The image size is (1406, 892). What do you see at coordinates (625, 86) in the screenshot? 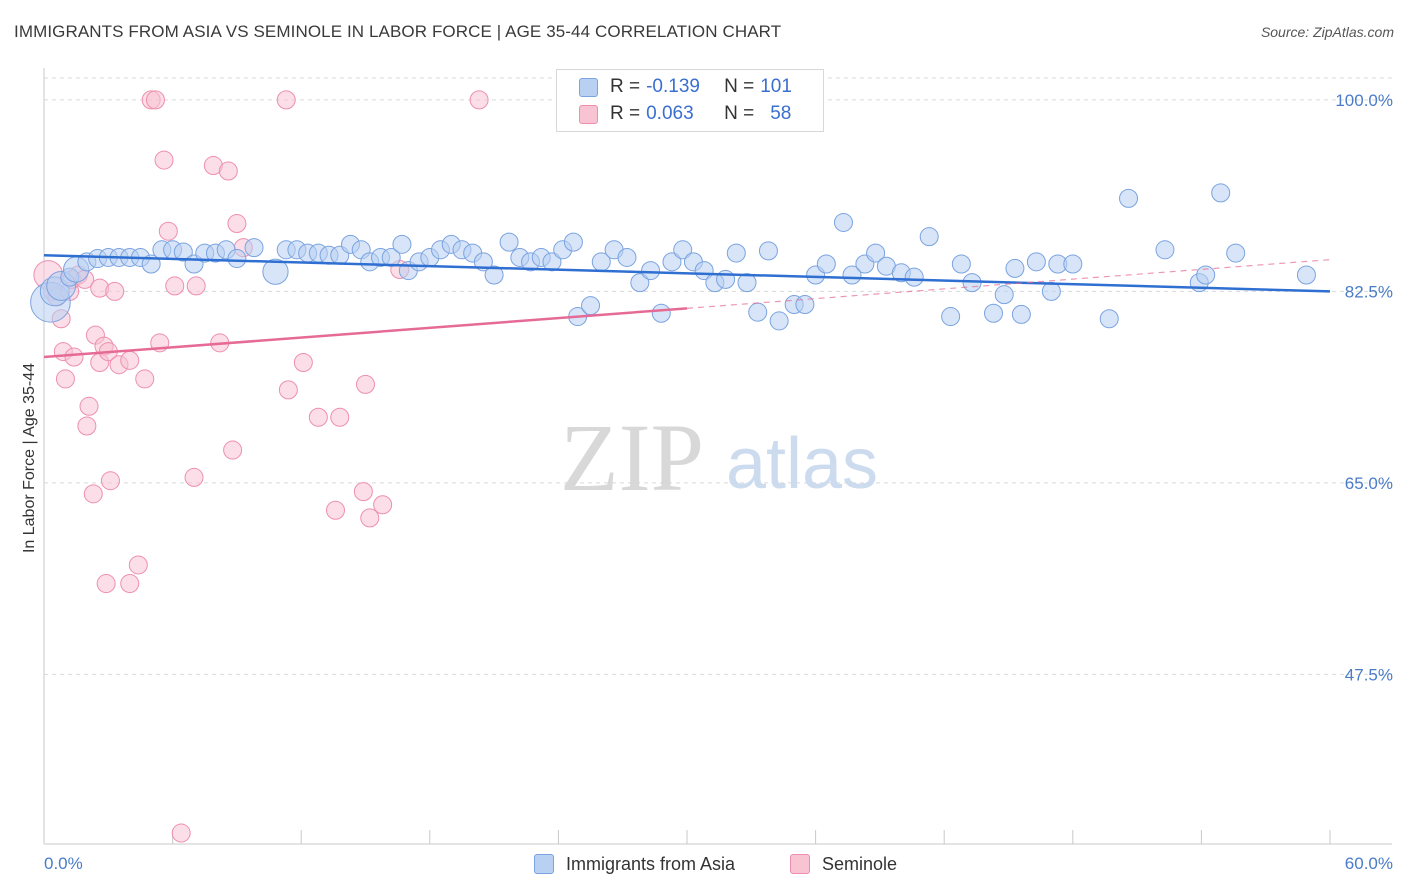
I see `legend-r-label: R =` at bounding box center [625, 86].